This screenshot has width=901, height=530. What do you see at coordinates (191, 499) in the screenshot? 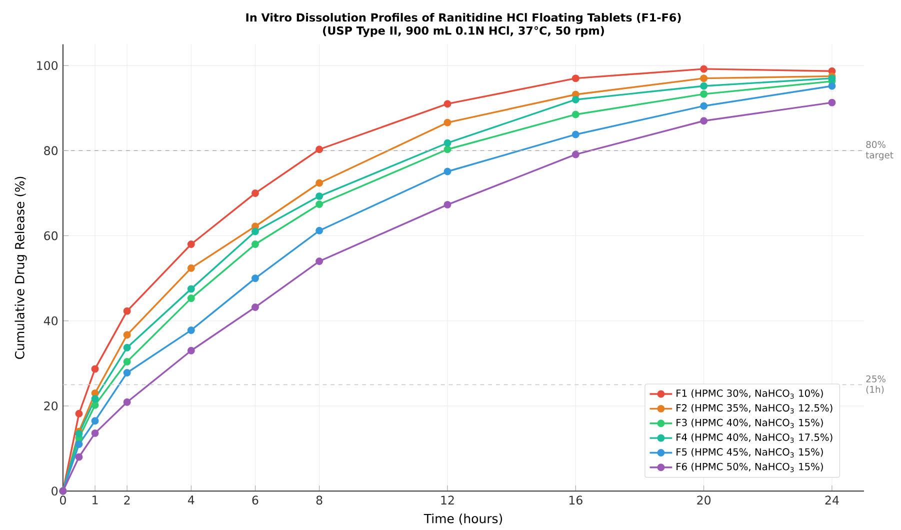
I see `x-tick-label: 4` at bounding box center [191, 499].